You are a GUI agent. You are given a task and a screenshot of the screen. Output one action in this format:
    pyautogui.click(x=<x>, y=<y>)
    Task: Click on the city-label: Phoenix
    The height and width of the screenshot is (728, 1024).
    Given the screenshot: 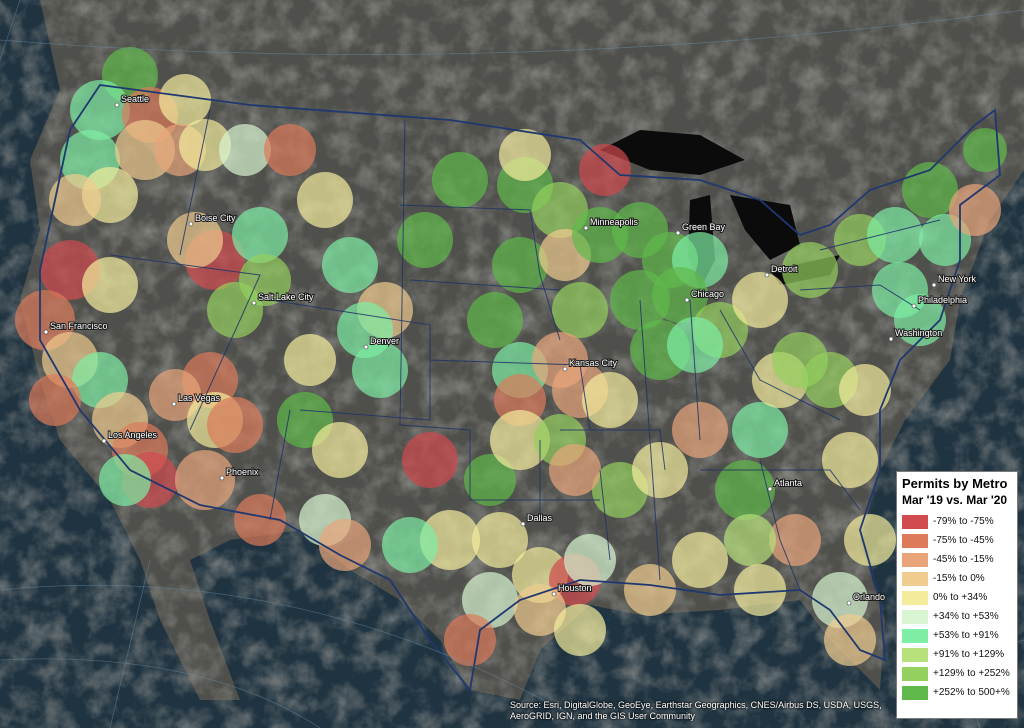 What is the action you would take?
    pyautogui.click(x=242, y=472)
    